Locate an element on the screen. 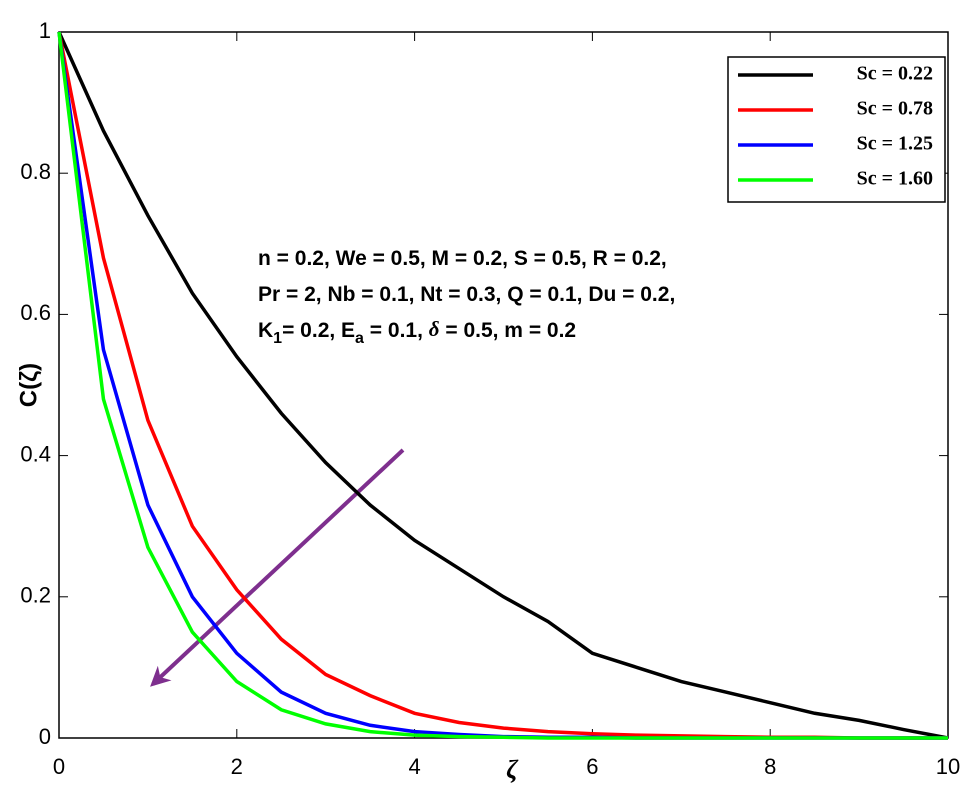 The width and height of the screenshot is (969, 799). y-axis-label: C(ζ) is located at coordinates (28, 385).